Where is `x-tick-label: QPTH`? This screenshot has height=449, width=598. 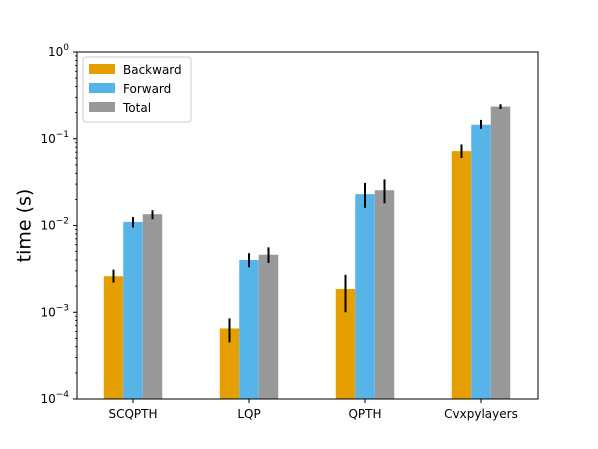
x-tick-label: QPTH is located at coordinates (364, 414).